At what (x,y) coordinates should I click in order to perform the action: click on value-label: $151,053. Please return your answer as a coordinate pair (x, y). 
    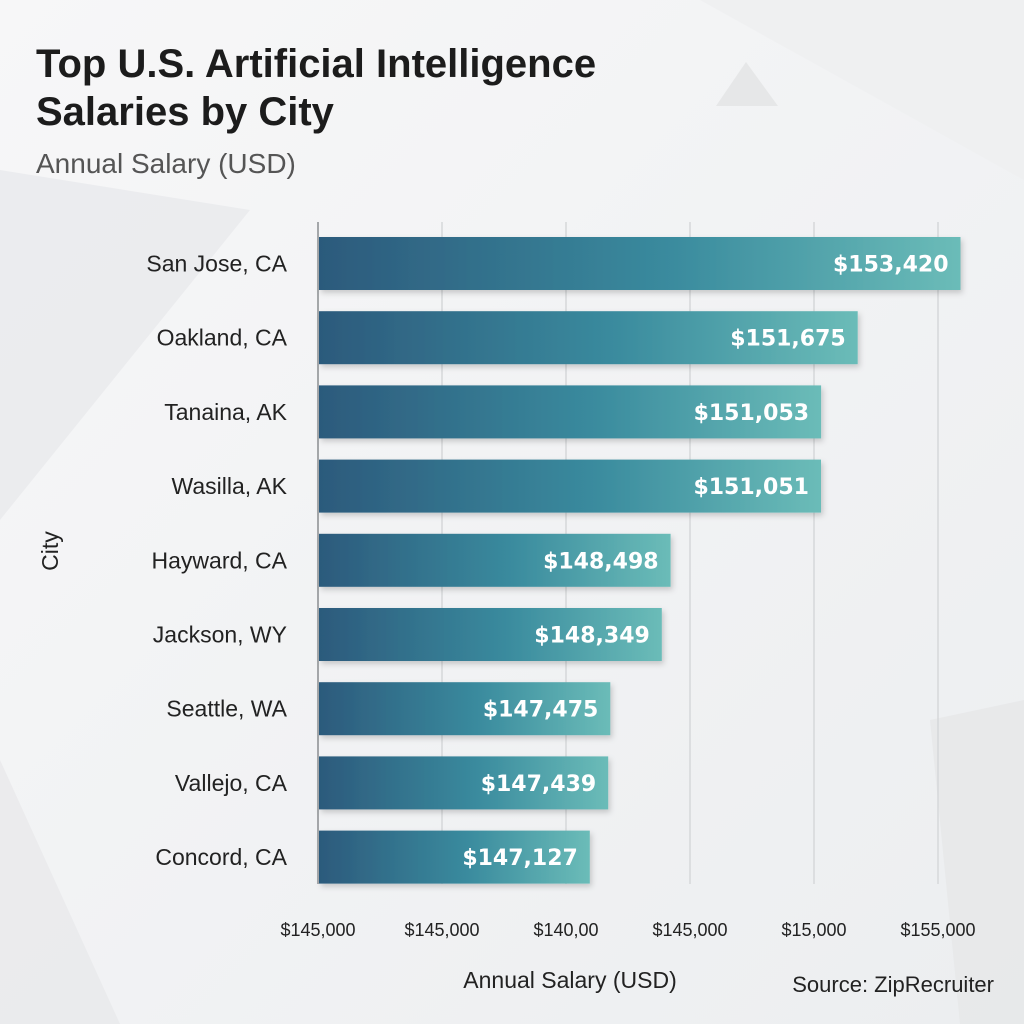
    Looking at the image, I should click on (752, 413).